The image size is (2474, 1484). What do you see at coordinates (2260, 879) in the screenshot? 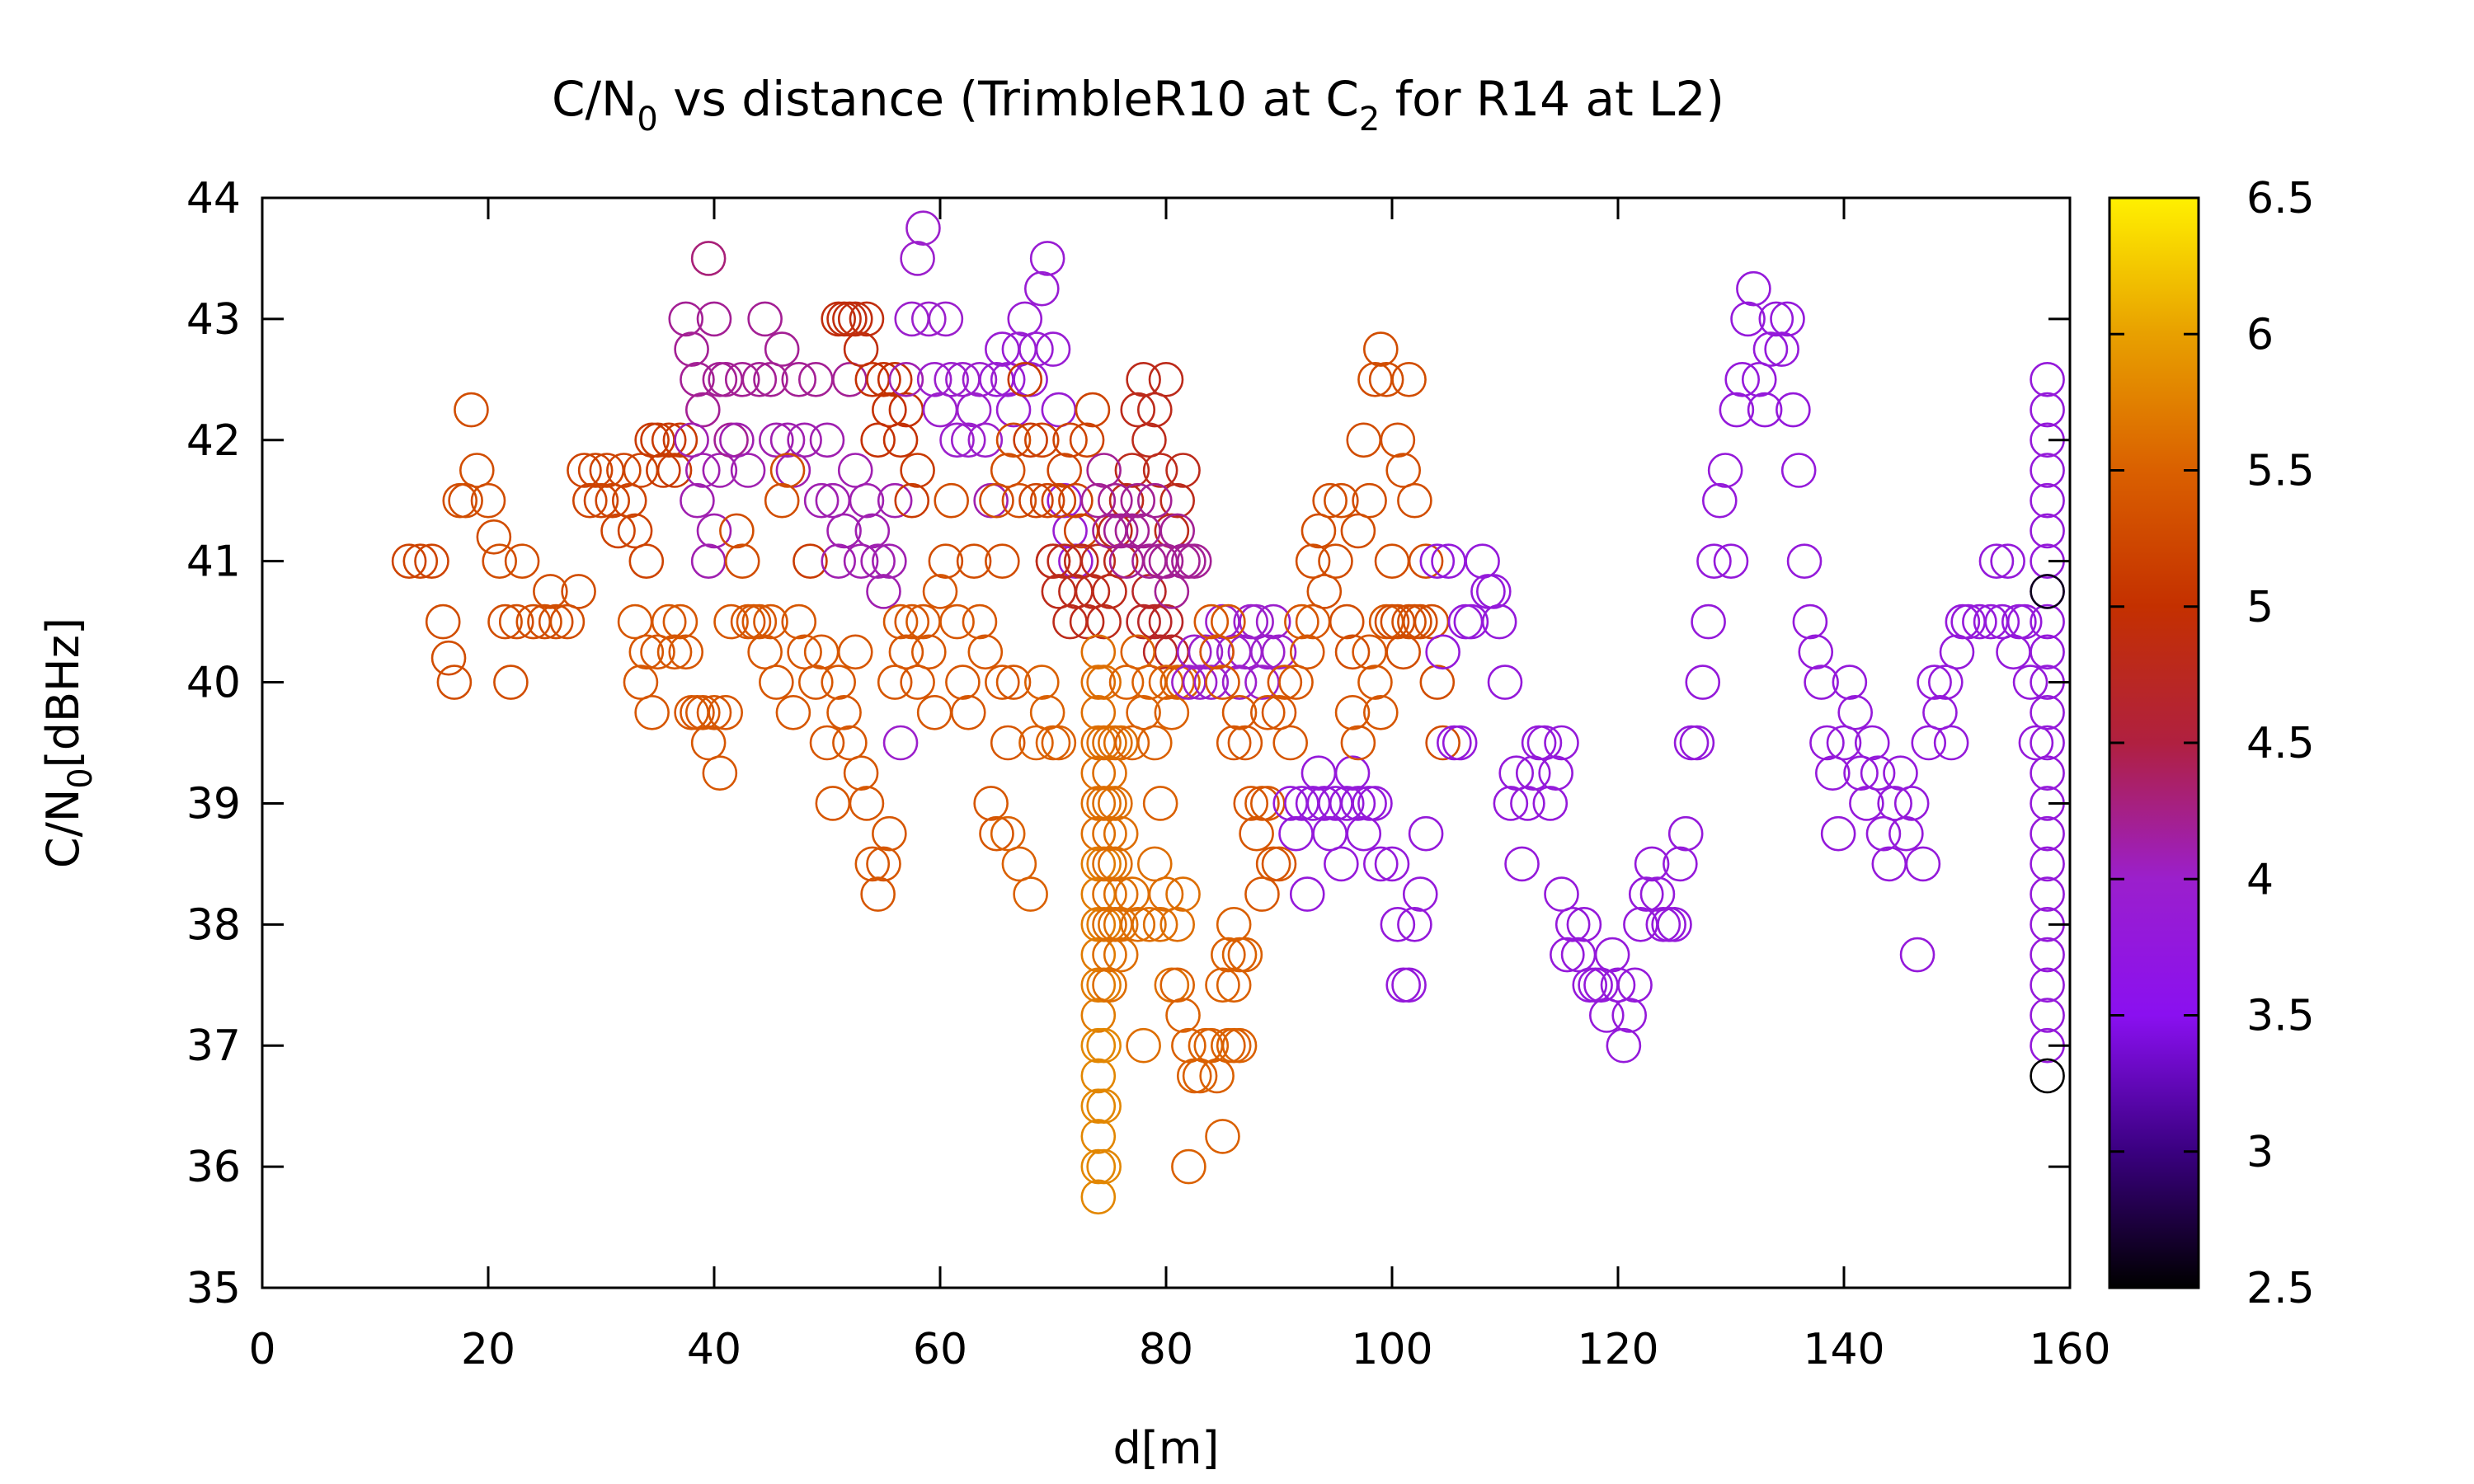
I see `colorbar-tick-label: 4` at bounding box center [2260, 879].